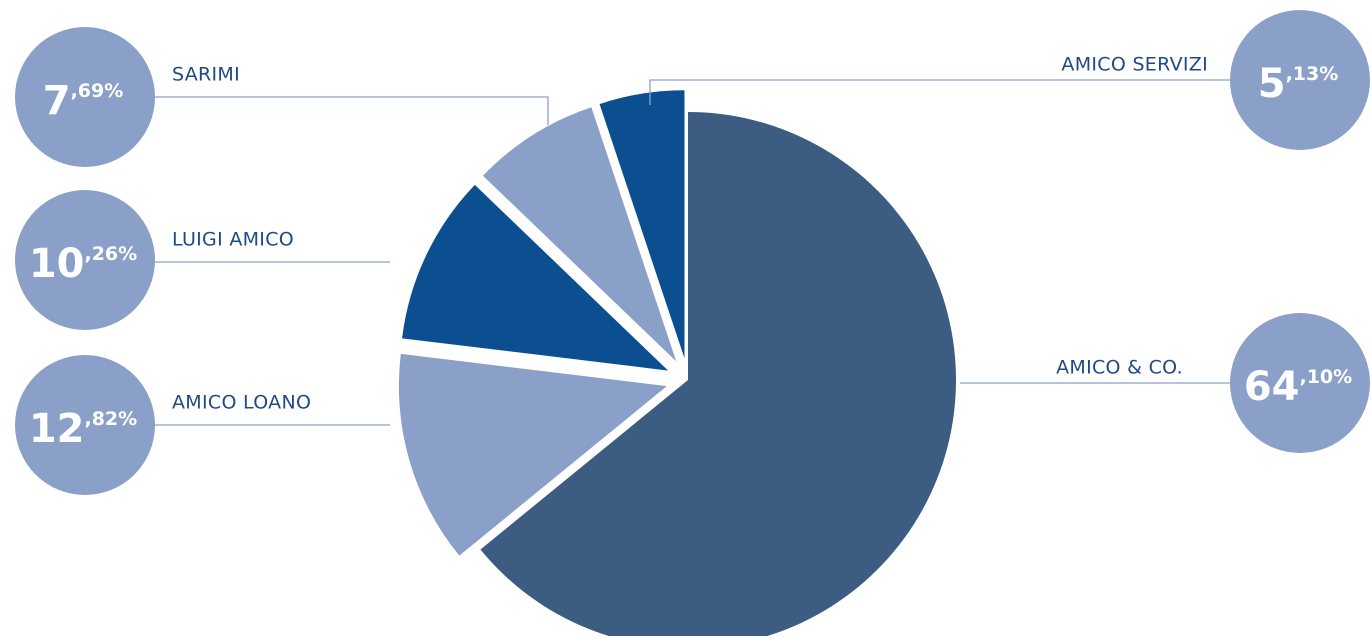  What do you see at coordinates (83, 264) in the screenshot?
I see `value-label: 10,26%` at bounding box center [83, 264].